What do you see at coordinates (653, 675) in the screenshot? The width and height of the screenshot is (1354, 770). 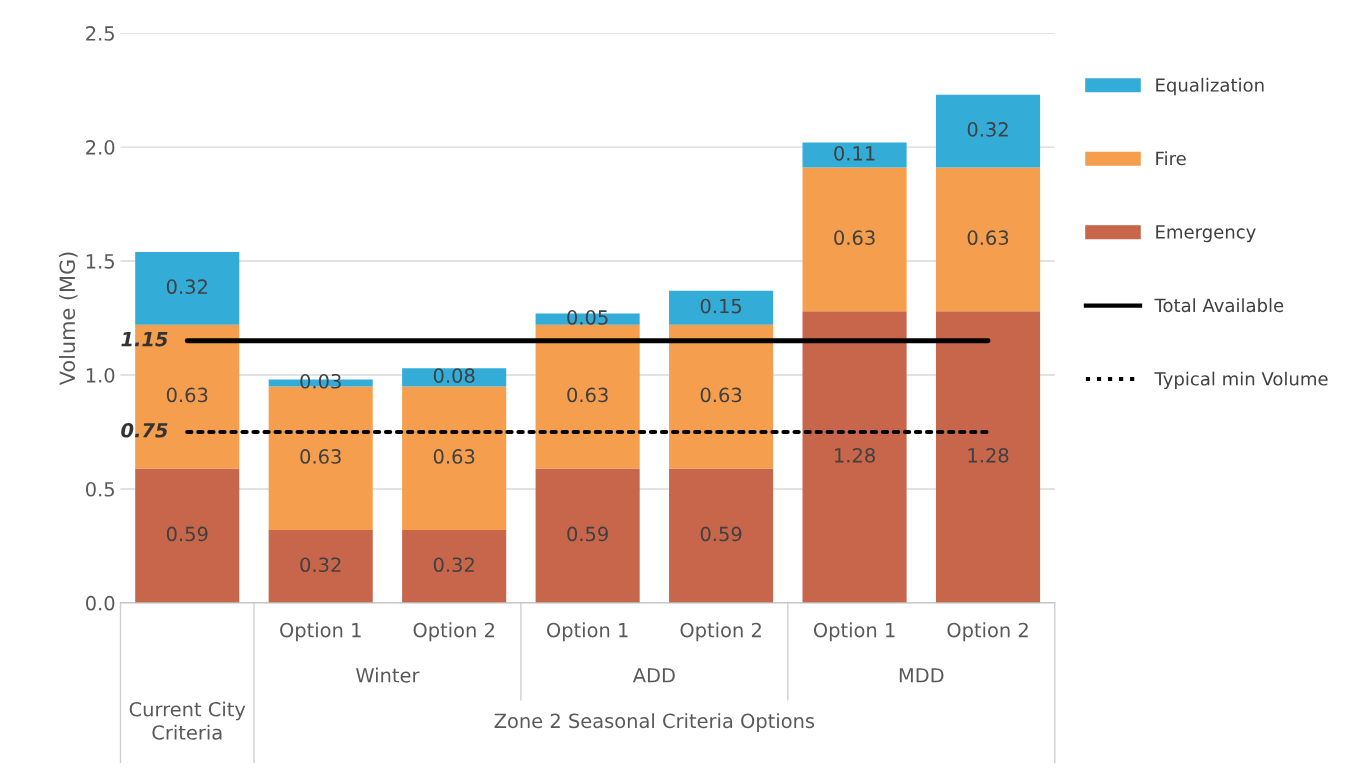 I see `text: ADD` at bounding box center [653, 675].